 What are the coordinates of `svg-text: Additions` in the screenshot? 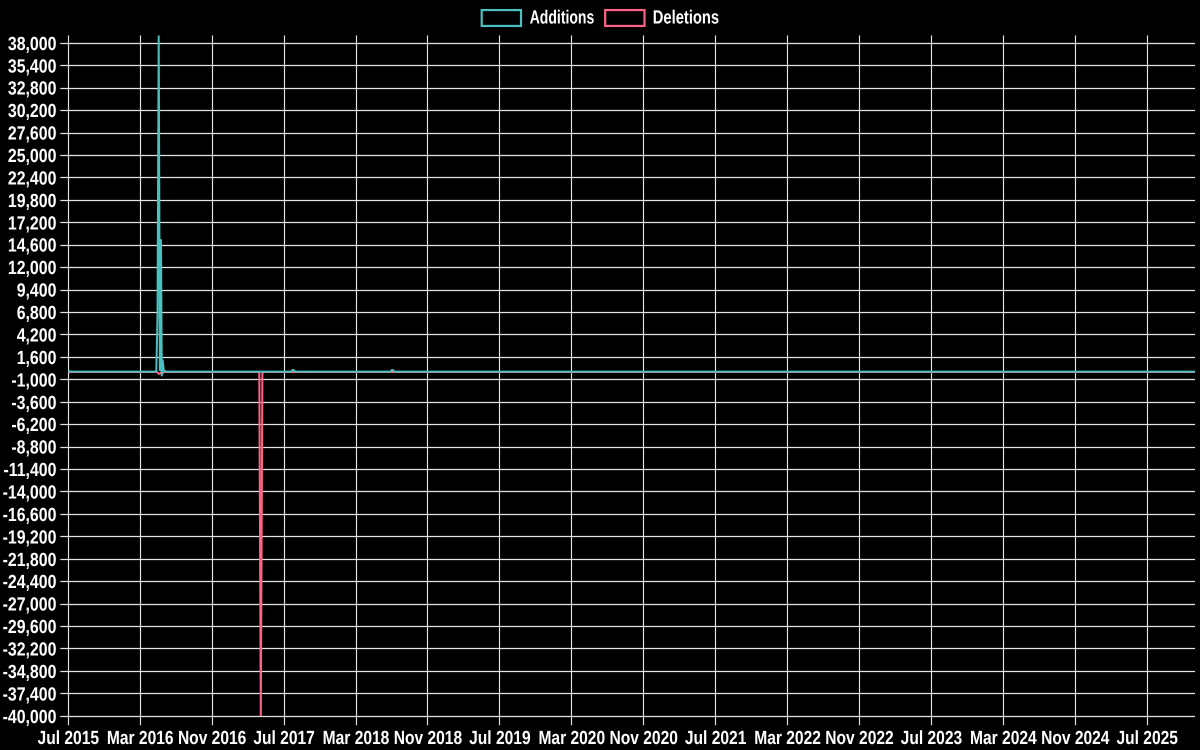 It's located at (562, 17).